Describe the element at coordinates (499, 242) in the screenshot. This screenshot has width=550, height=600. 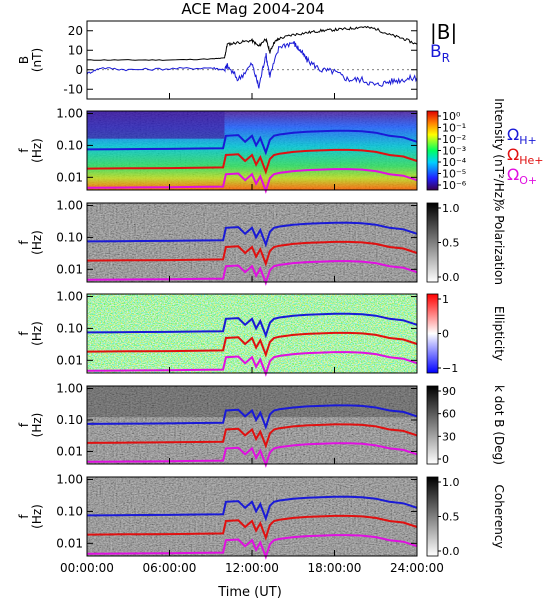
I see `colorbar-label: % Polarization` at that location.